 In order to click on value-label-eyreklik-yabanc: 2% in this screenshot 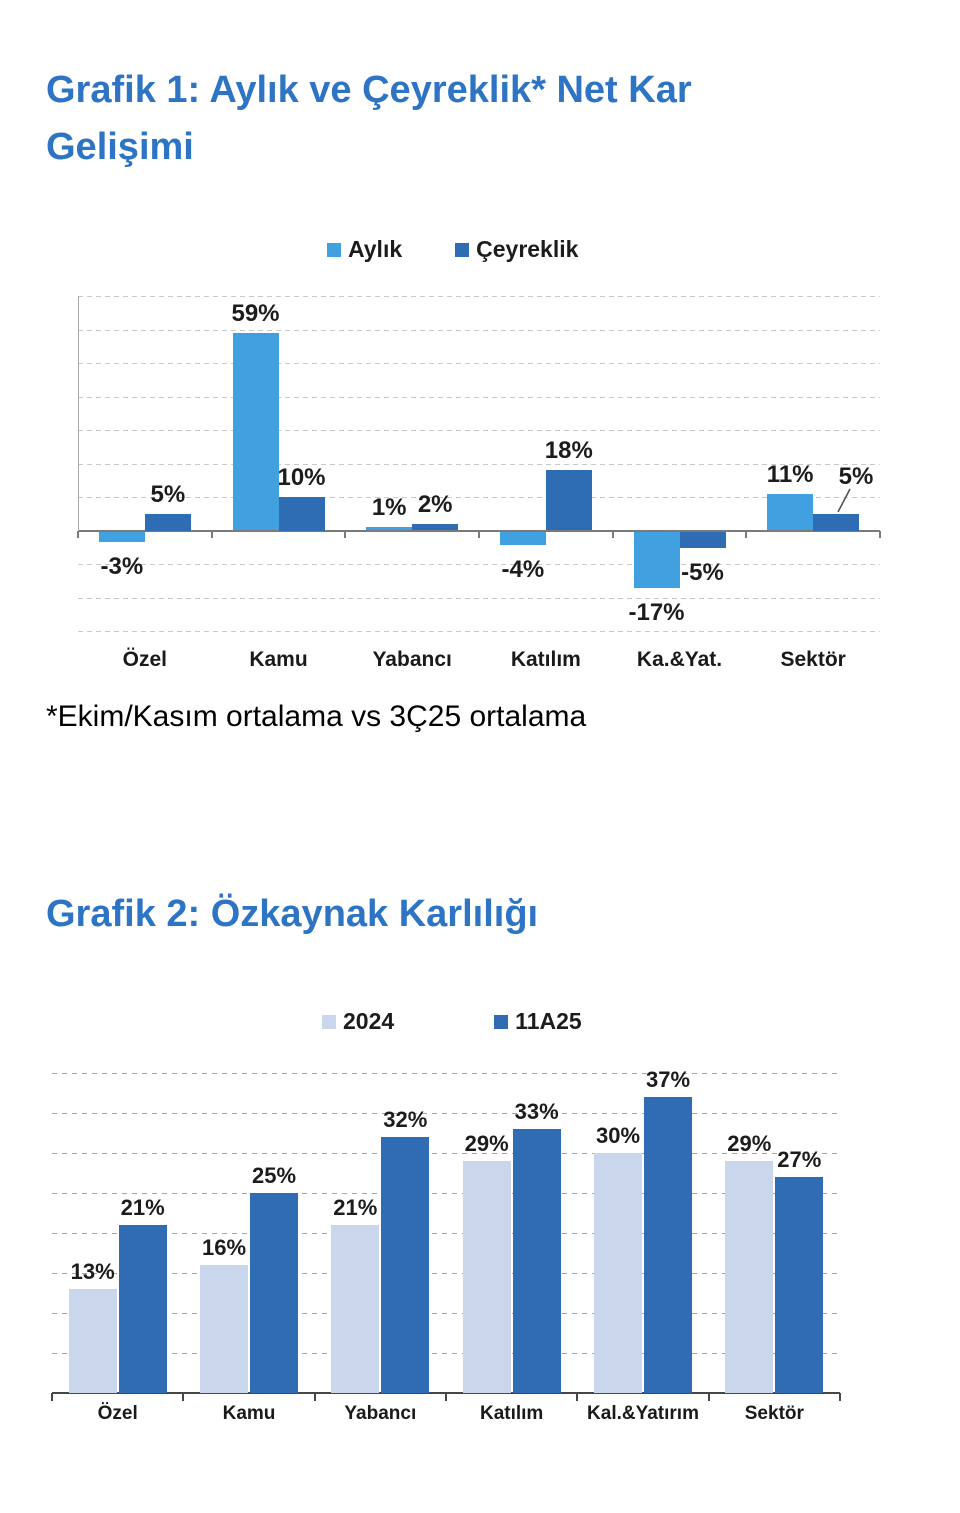, I will do `click(435, 504)`.